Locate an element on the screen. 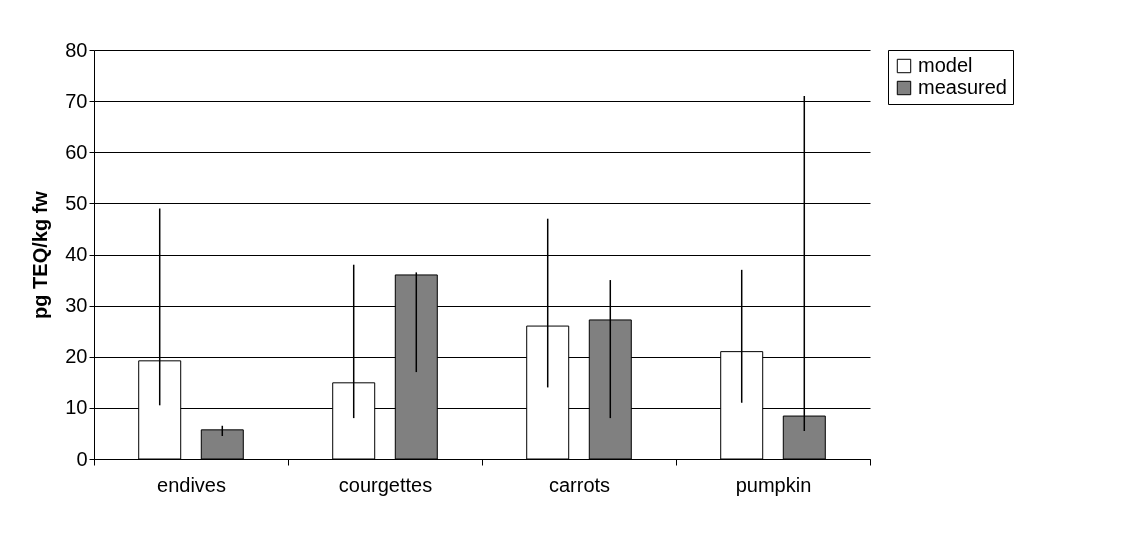  y-tick-label: 70 is located at coordinates (76, 100).